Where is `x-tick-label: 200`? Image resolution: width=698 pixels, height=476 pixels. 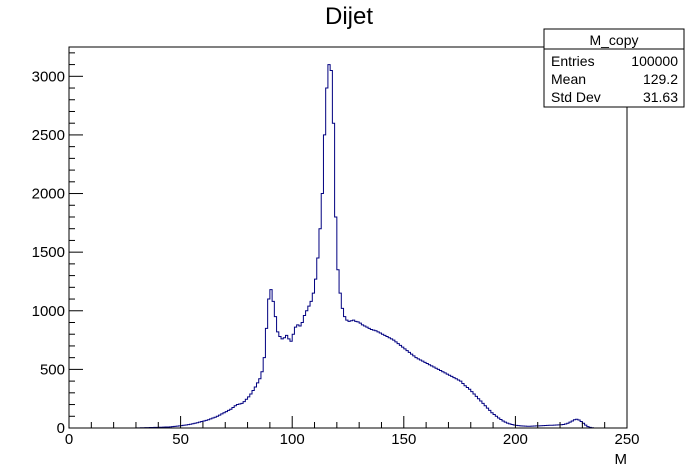 x-tick-label: 200 is located at coordinates (515, 439).